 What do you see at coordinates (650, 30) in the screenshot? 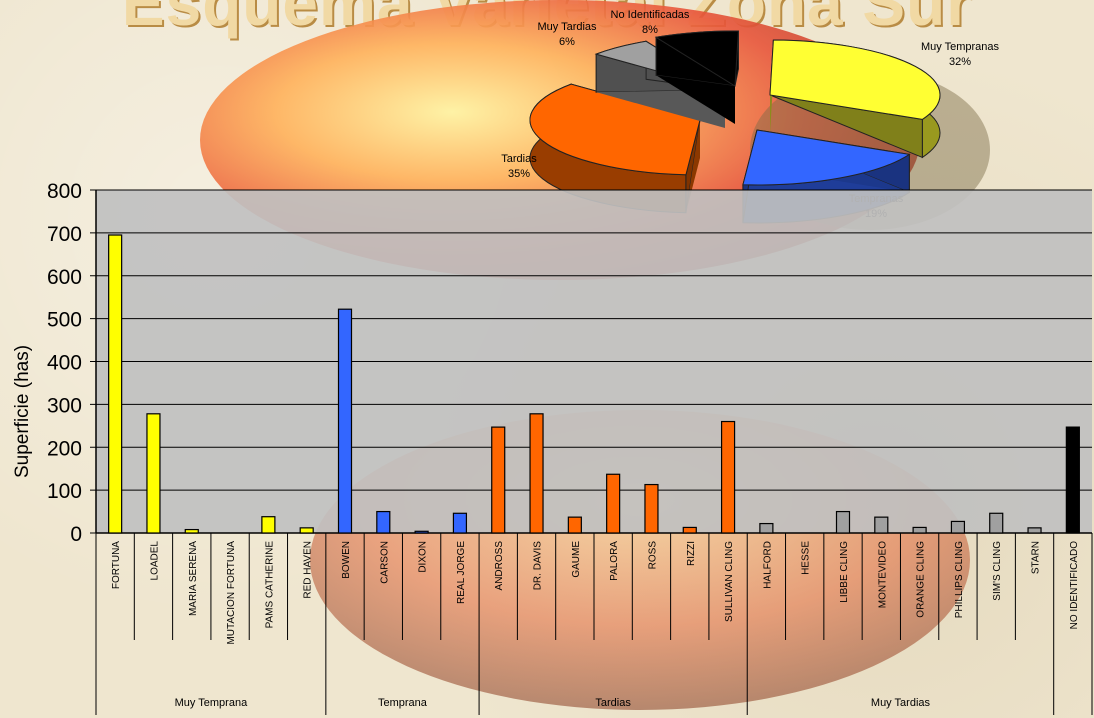
I see `pie-slice-percent: 8%` at bounding box center [650, 30].